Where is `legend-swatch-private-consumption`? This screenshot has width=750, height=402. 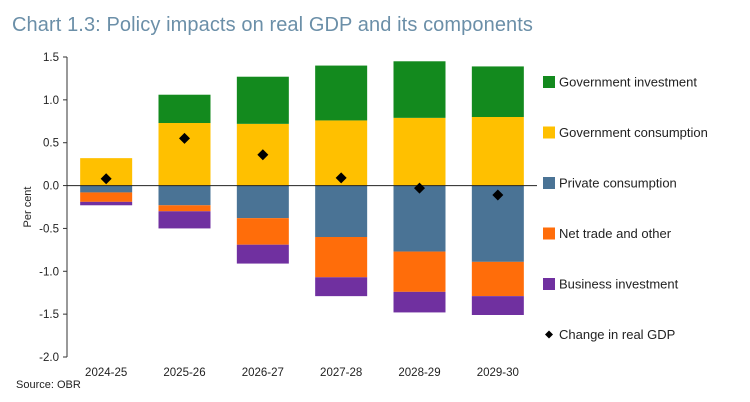
legend-swatch-private-consumption is located at coordinates (549, 183).